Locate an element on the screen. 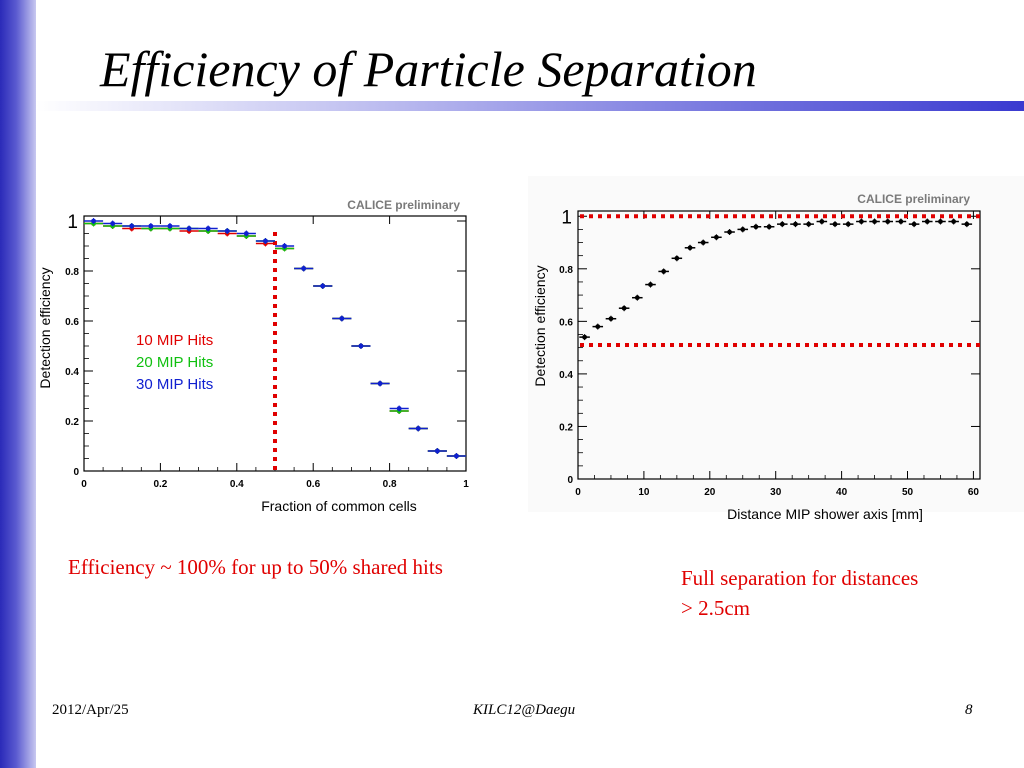  x-tick-label: 60 is located at coordinates (974, 492).